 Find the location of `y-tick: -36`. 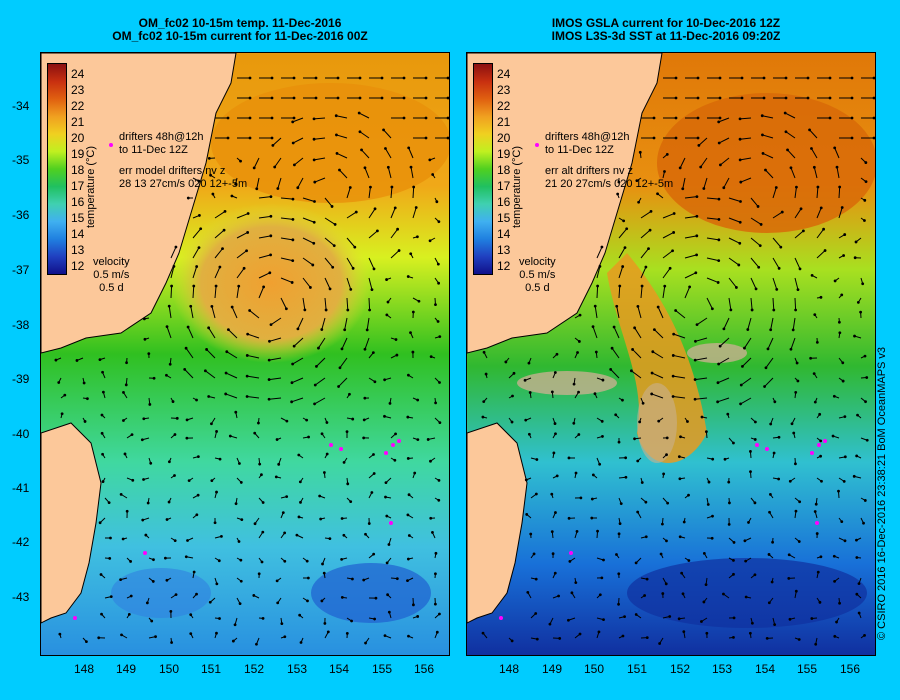

y-tick: -36 is located at coordinates (21, 215).